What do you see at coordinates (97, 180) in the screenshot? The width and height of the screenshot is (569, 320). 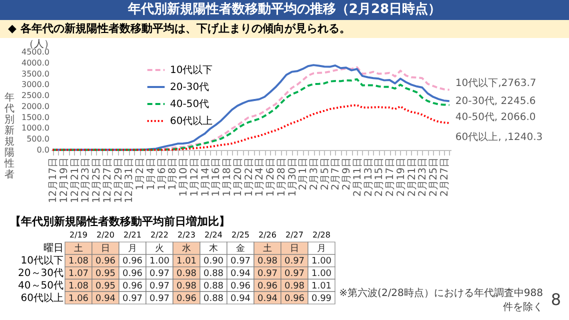 I see `x-tick-label: 12月25日` at bounding box center [97, 180].